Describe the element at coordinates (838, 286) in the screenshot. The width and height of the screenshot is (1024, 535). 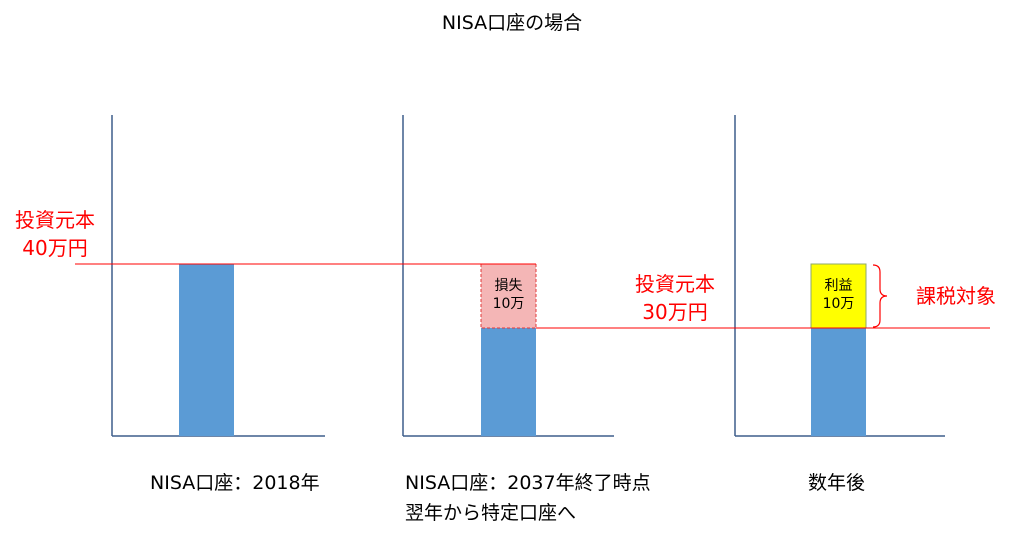
I see `profit-box-label-line1: 利益` at that location.